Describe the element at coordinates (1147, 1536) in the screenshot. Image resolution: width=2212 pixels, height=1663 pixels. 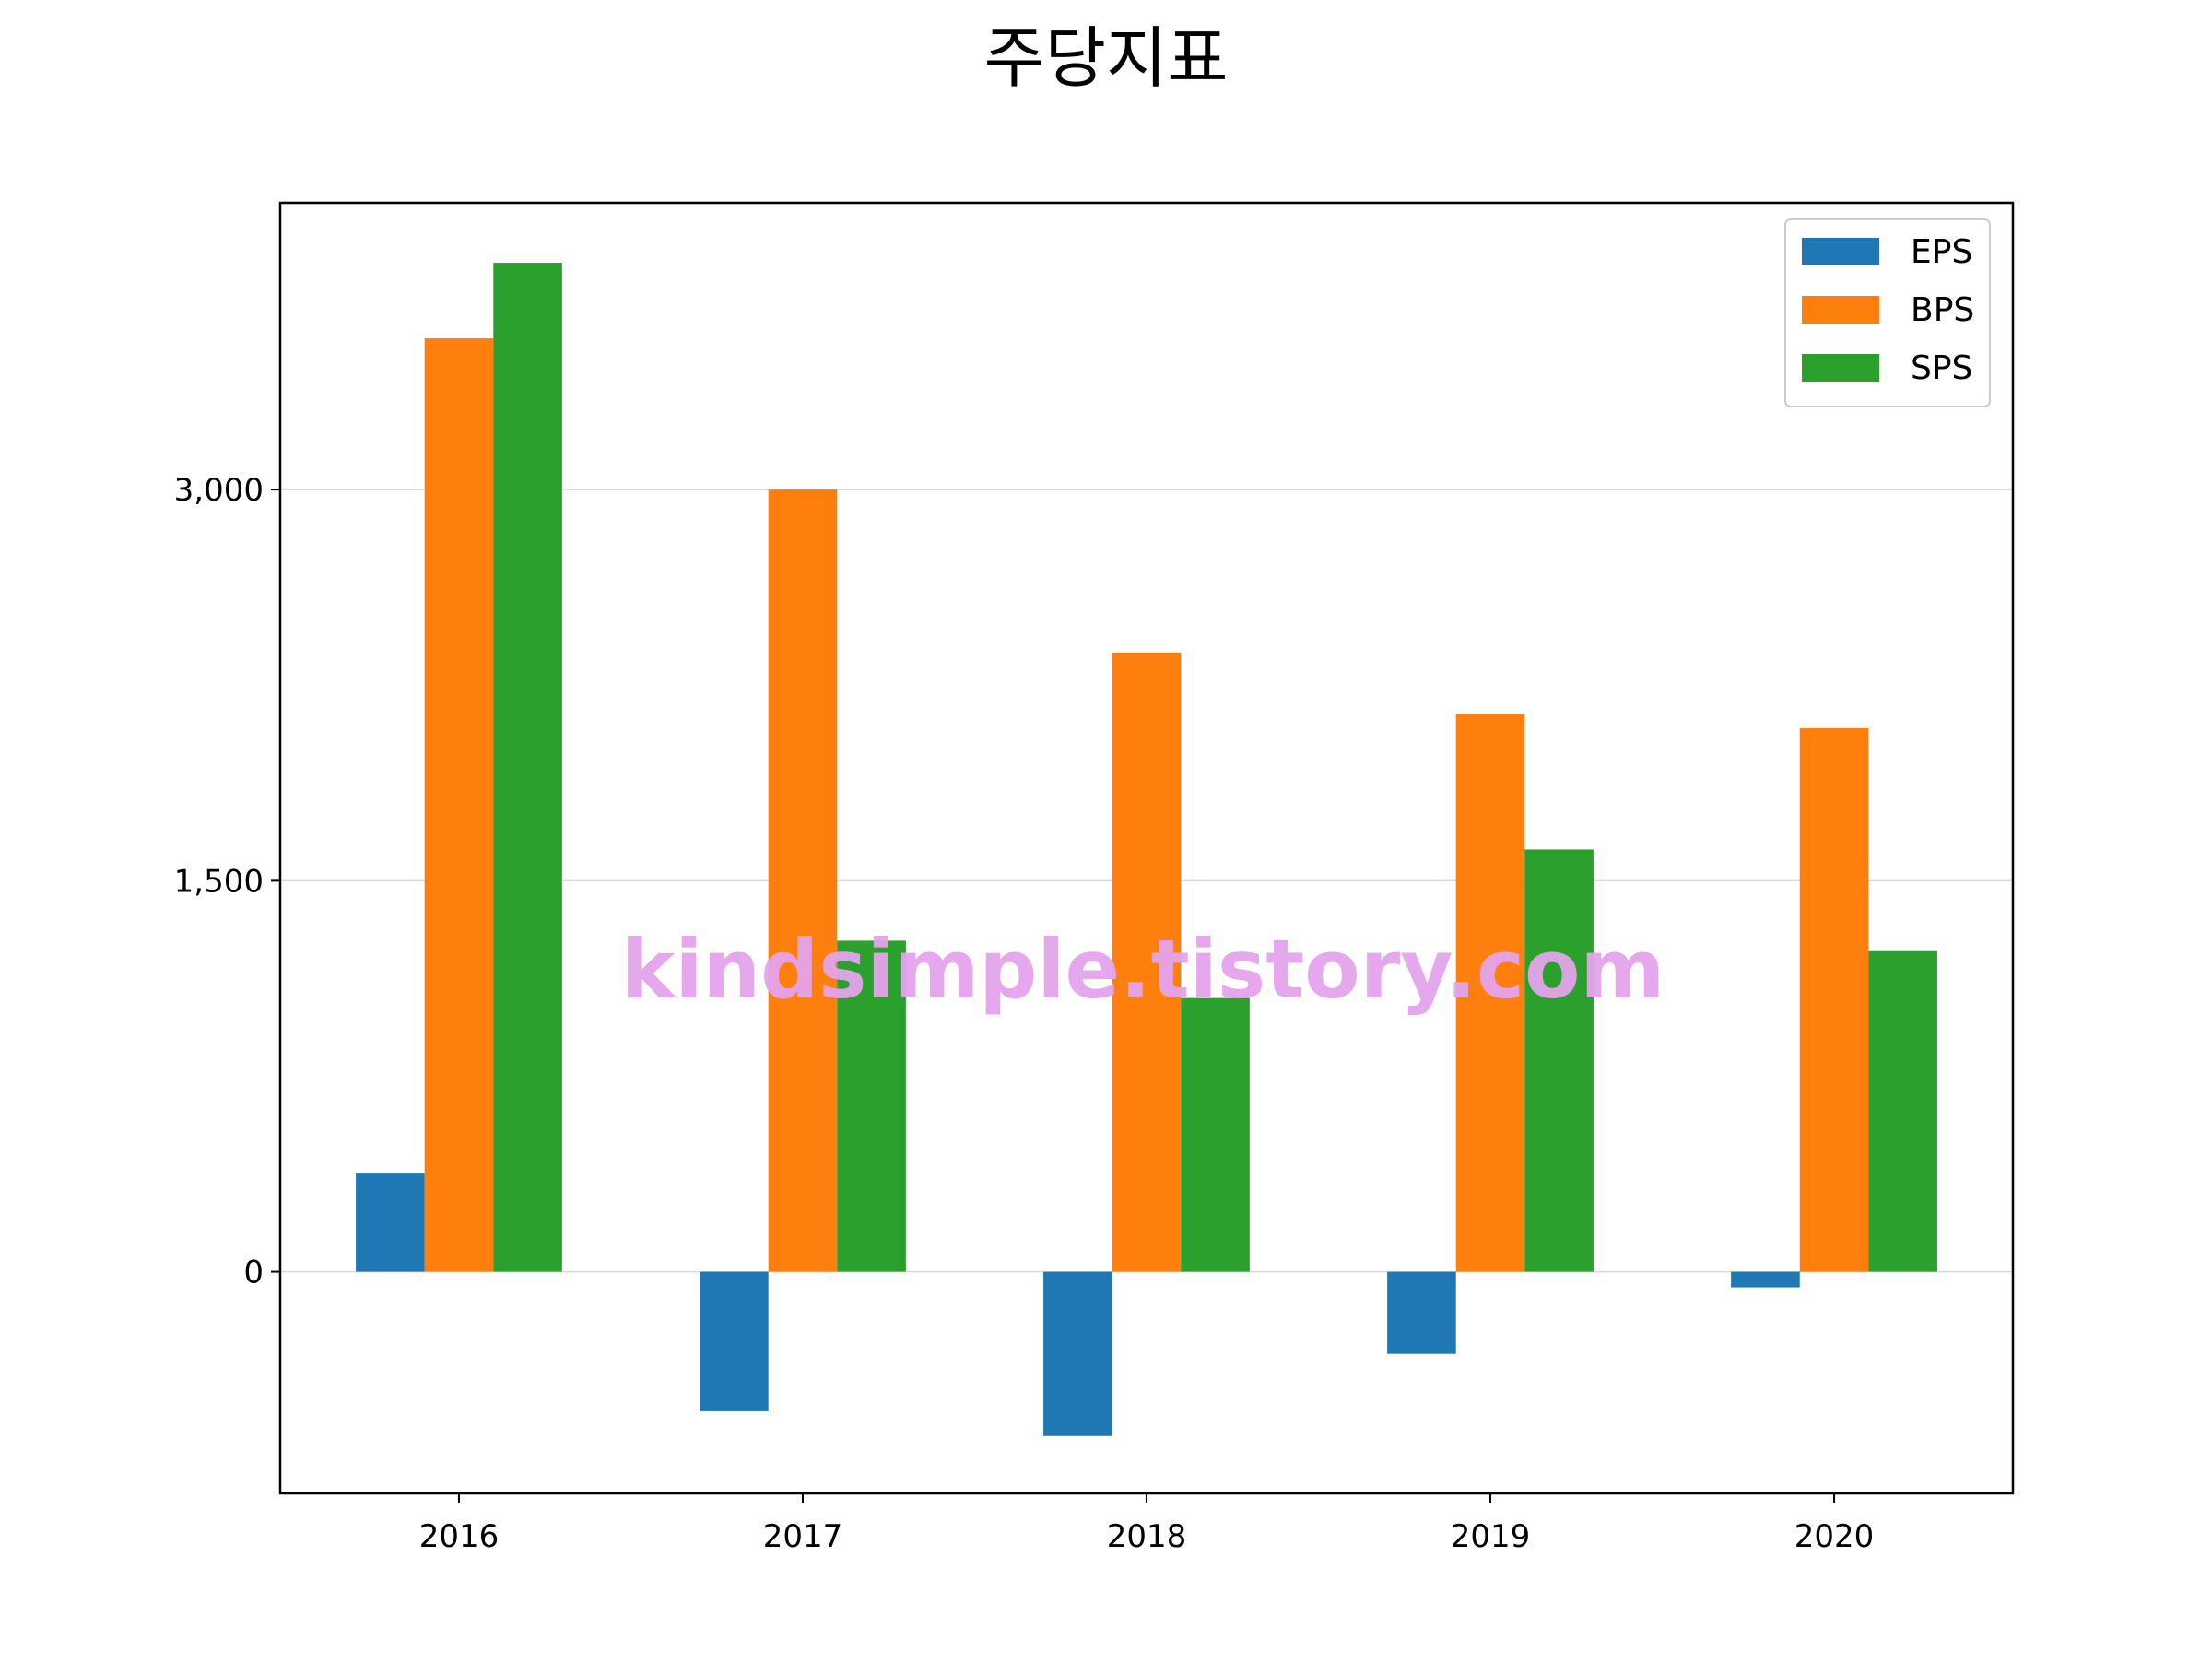
I see `x-tick-label: 2018` at that location.